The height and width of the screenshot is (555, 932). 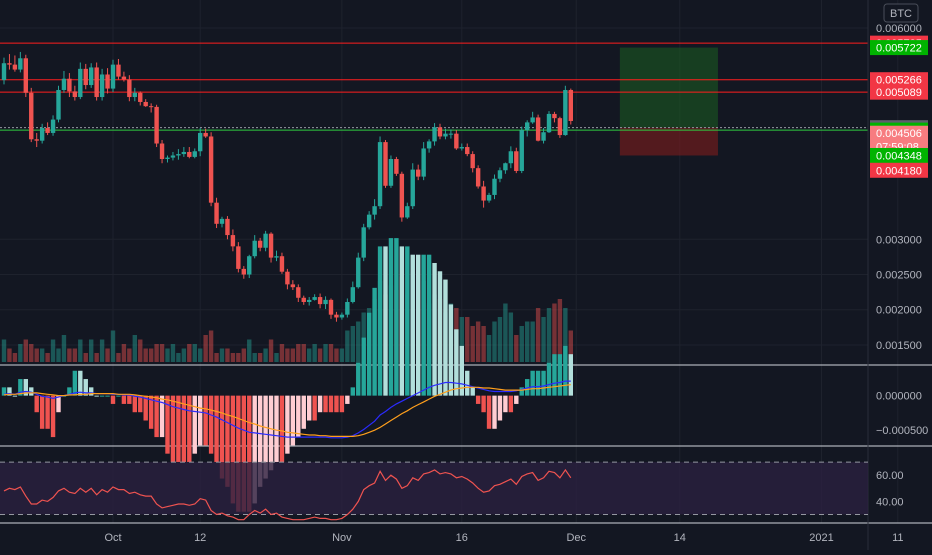 What do you see at coordinates (897, 538) in the screenshot?
I see `time-tick-label: 11` at bounding box center [897, 538].